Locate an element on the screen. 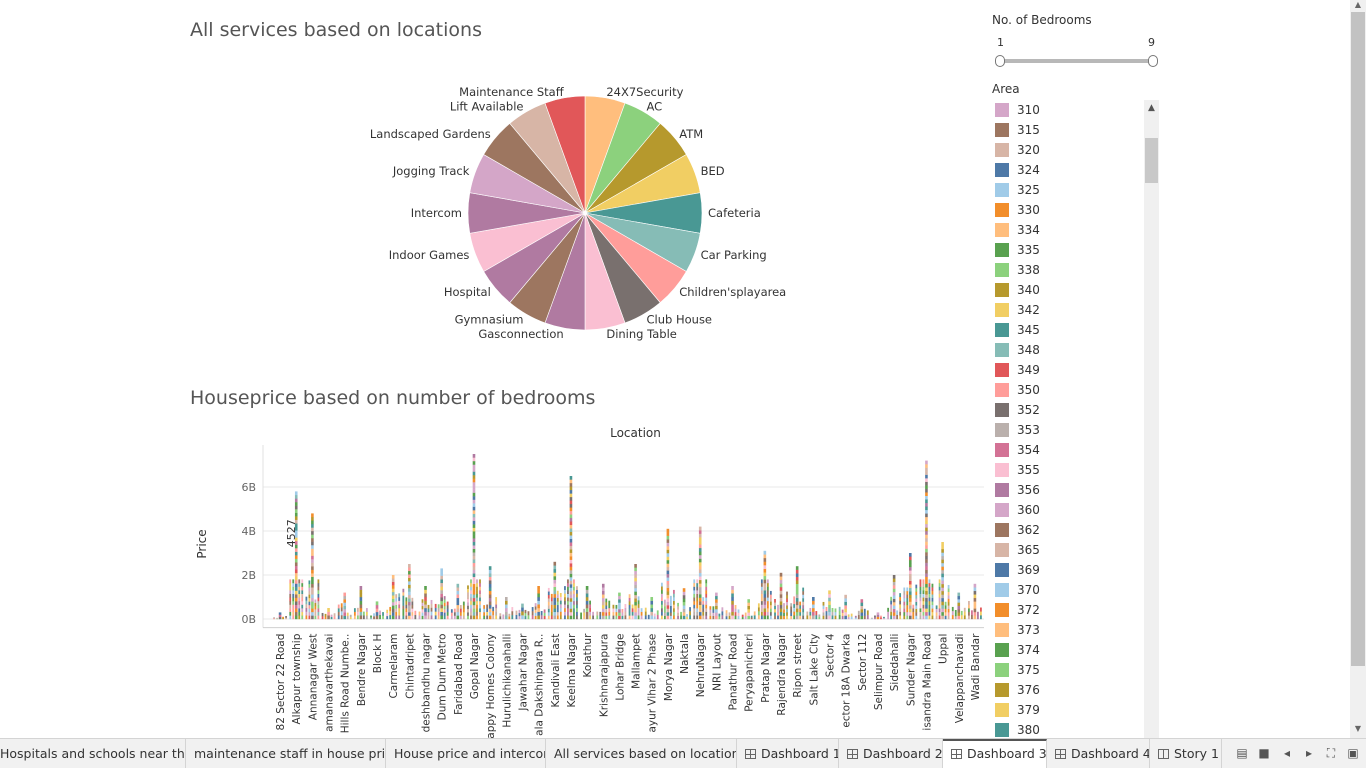  legend-item-324: 324 is located at coordinates (1068, 170).